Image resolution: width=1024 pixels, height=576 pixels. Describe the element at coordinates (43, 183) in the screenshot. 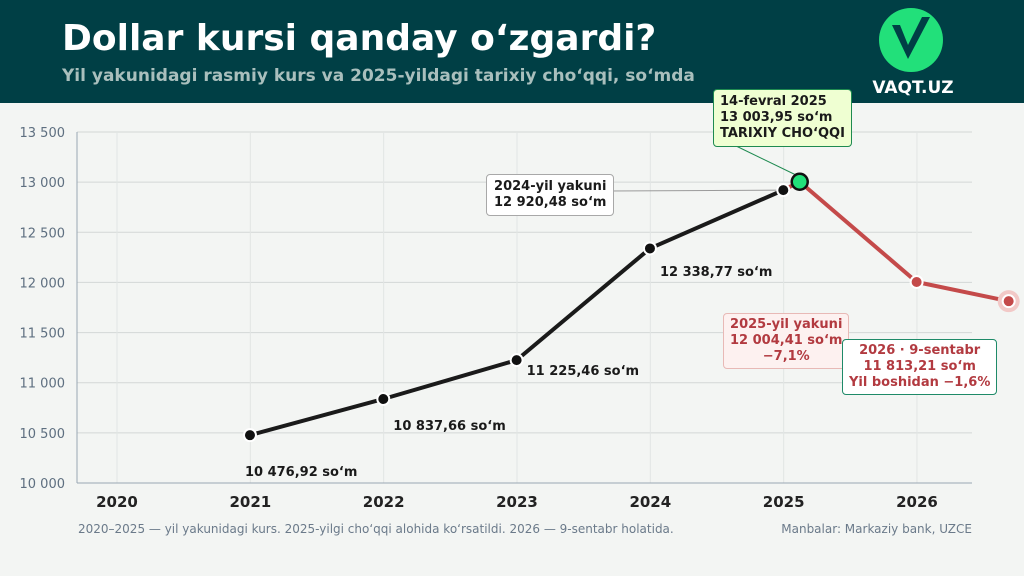

I see `y-tick-label: 13 000` at that location.